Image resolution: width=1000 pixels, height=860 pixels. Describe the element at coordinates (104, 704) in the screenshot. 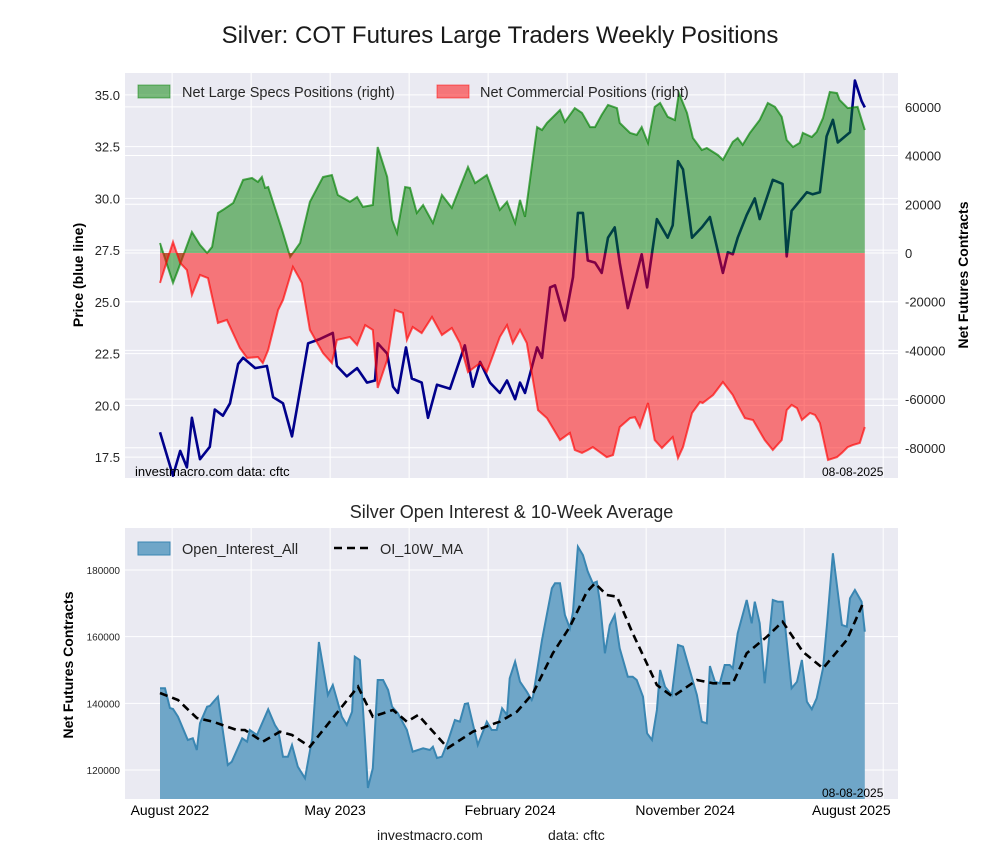

I see `y-tick-label: 140000` at that location.